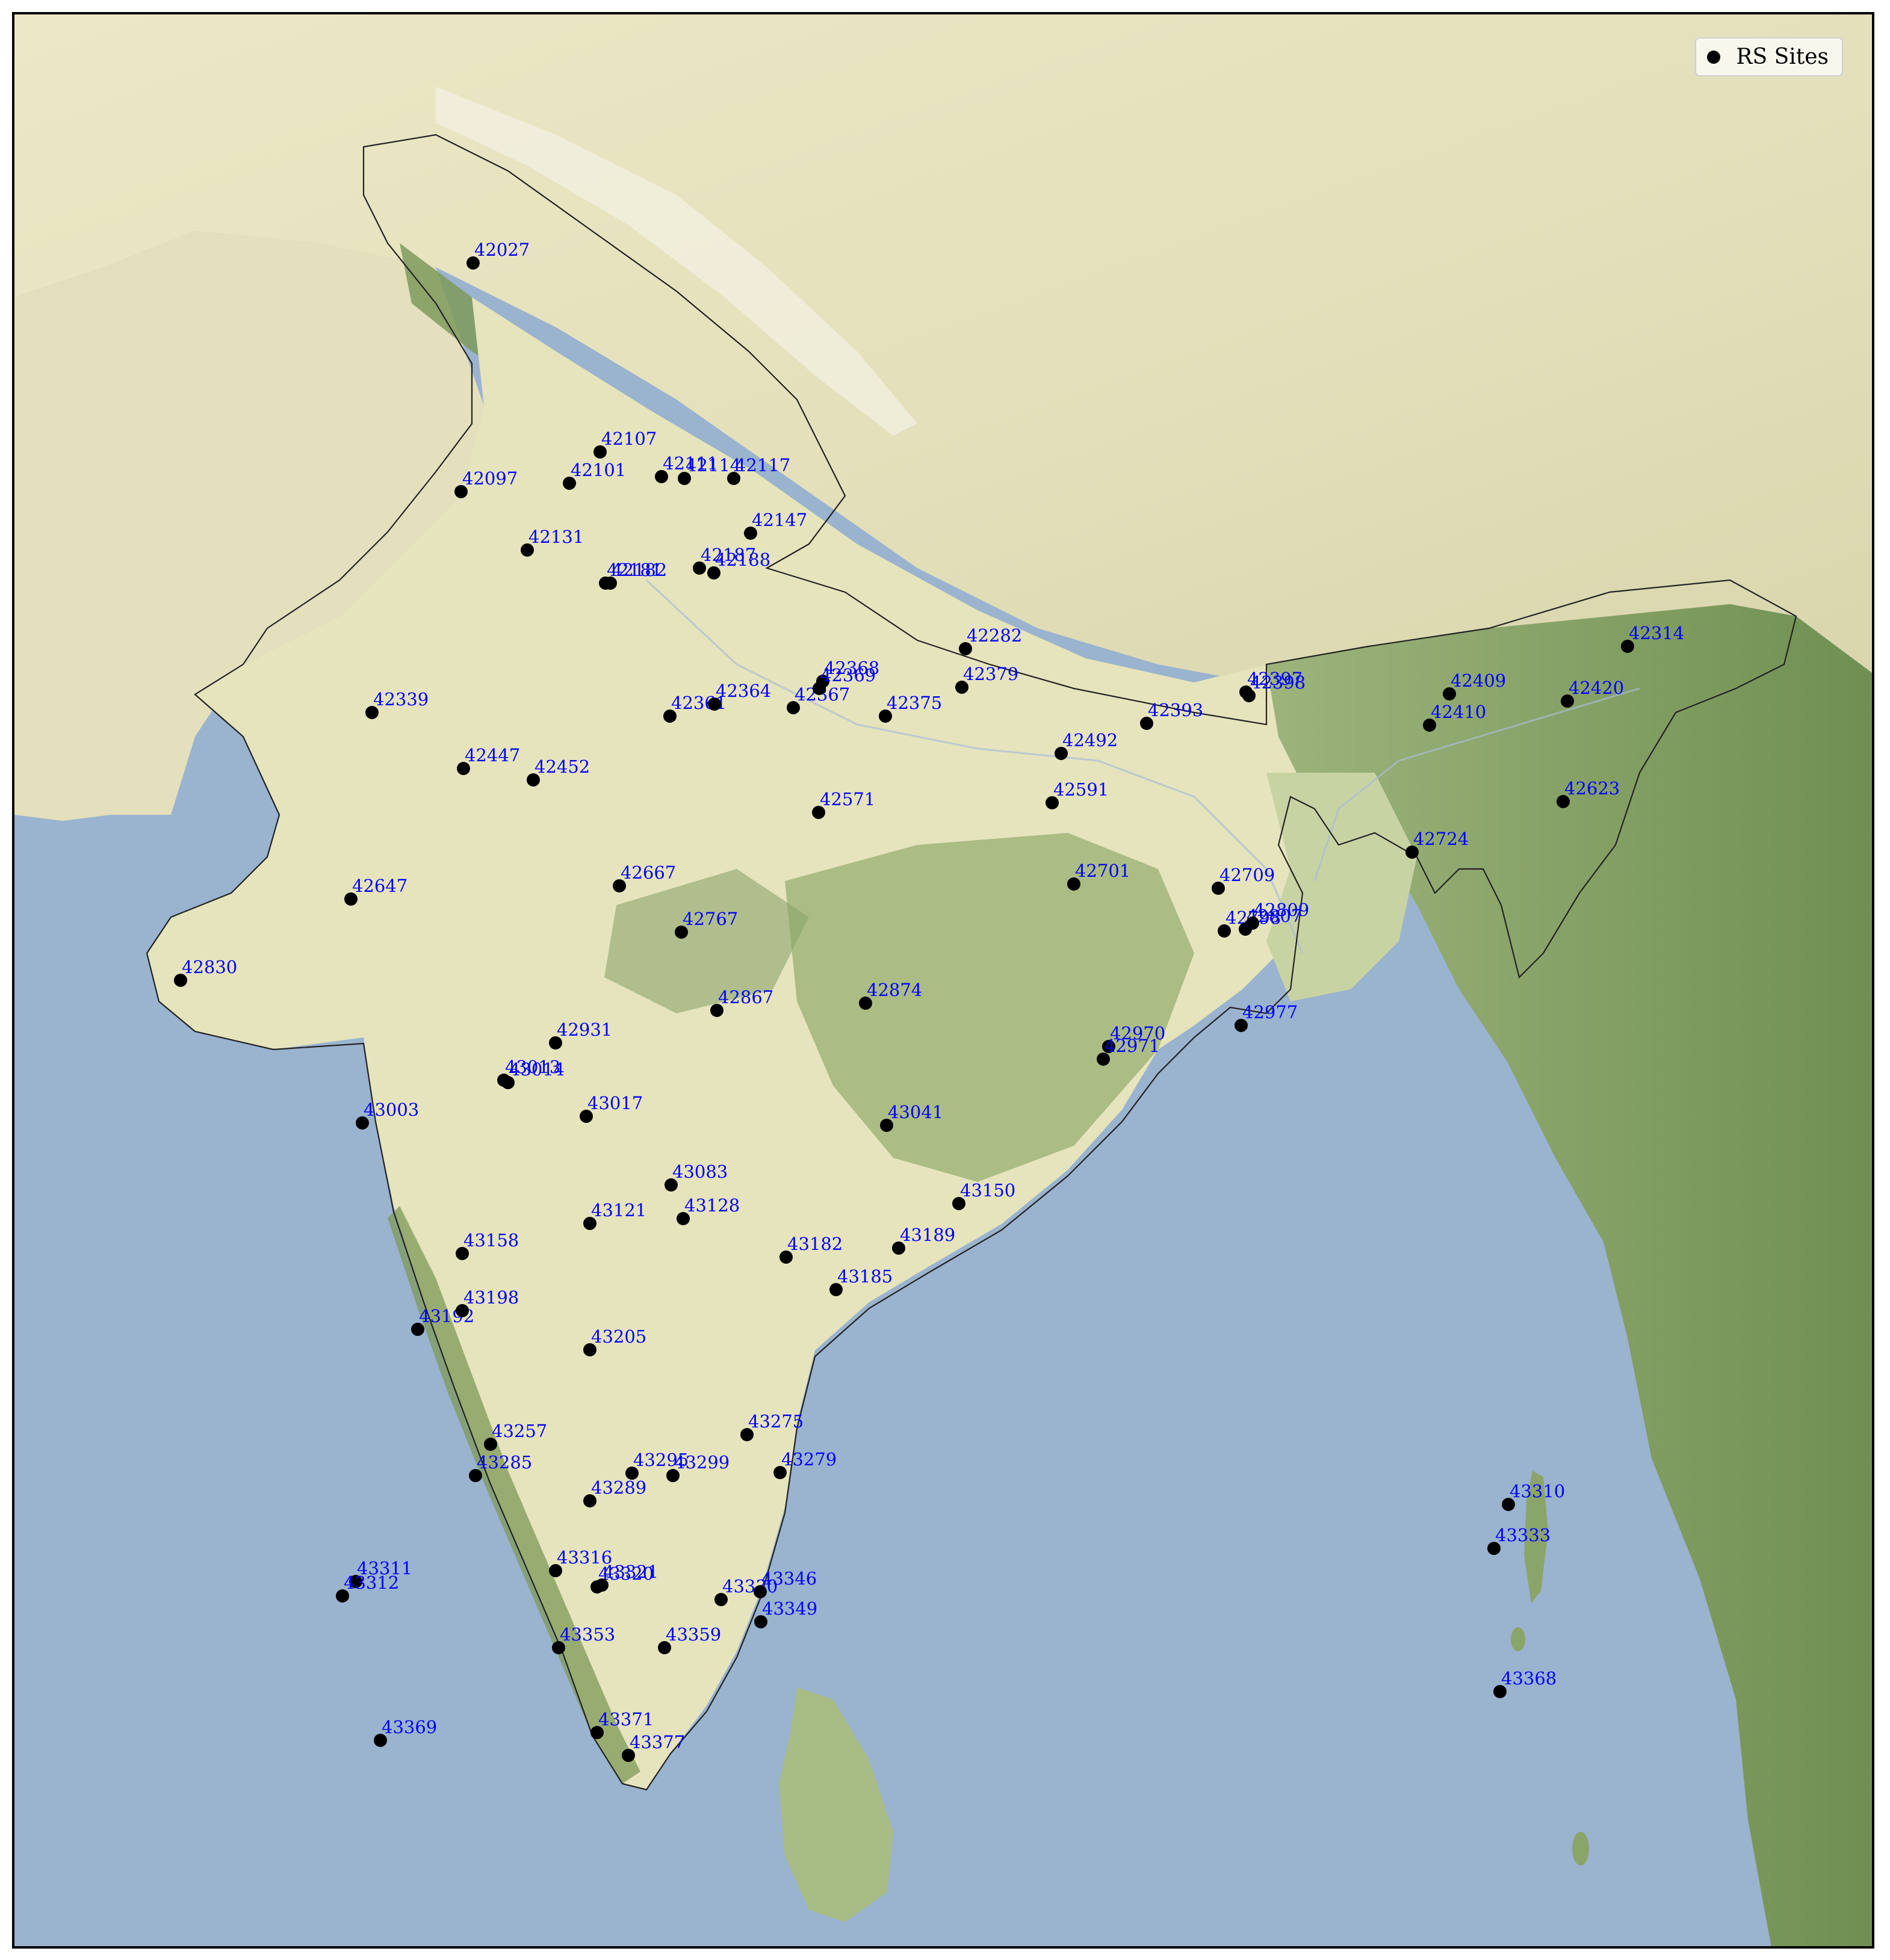  Describe the element at coordinates (552, 542) in the screenshot. I see `site-42131: 42131` at that location.